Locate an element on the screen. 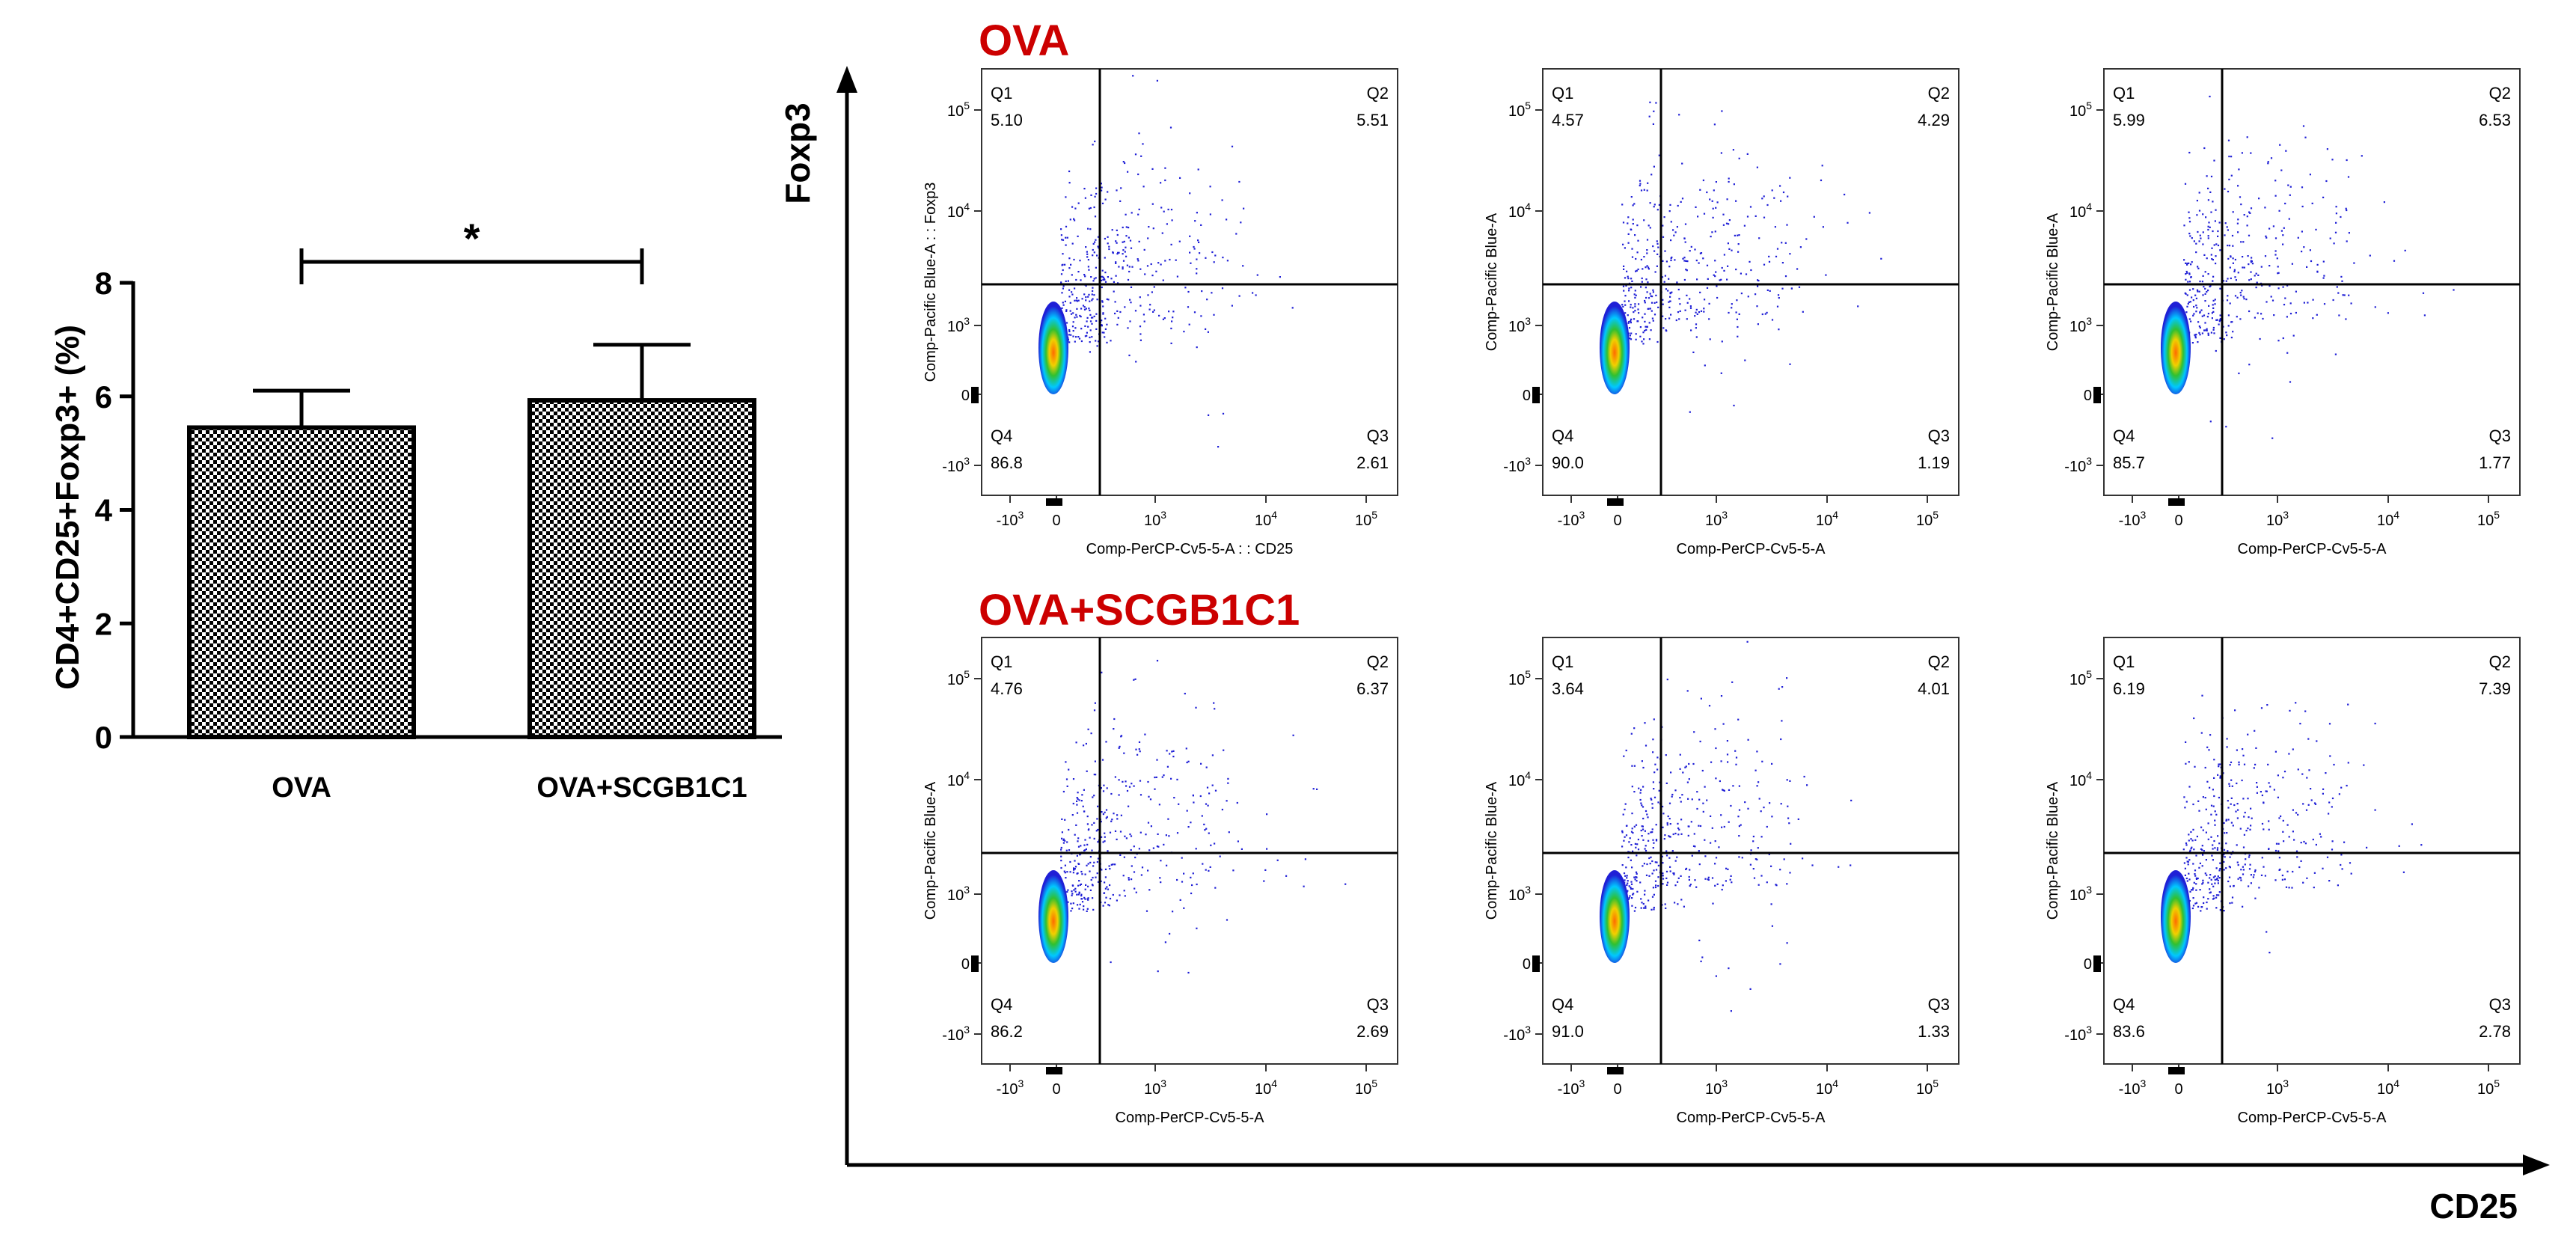  x-tick-label: 0 is located at coordinates (1056, 1089).